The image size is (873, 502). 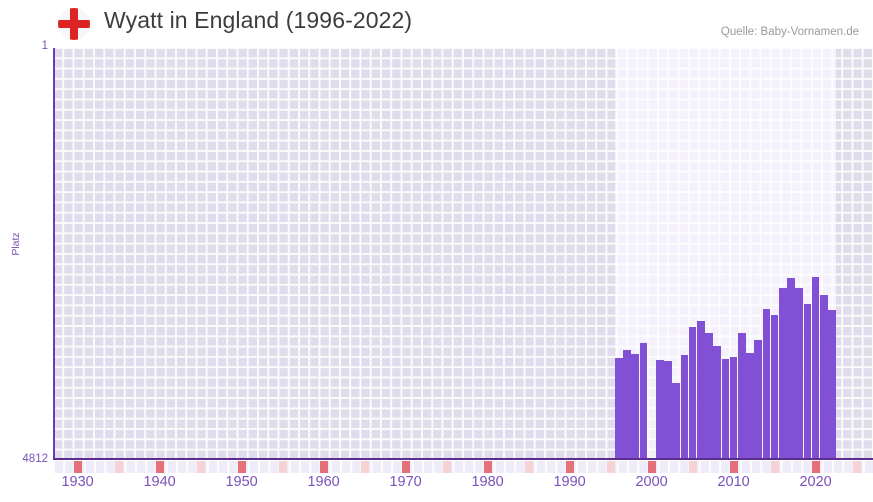 I want to click on y-axis-max-label: 1, so click(x=44, y=46).